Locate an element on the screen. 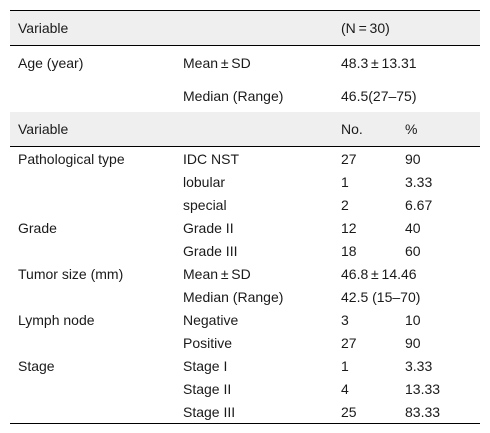 This screenshot has width=490, height=433. table-row: Stage III 25 83.33 is located at coordinates (245, 412).